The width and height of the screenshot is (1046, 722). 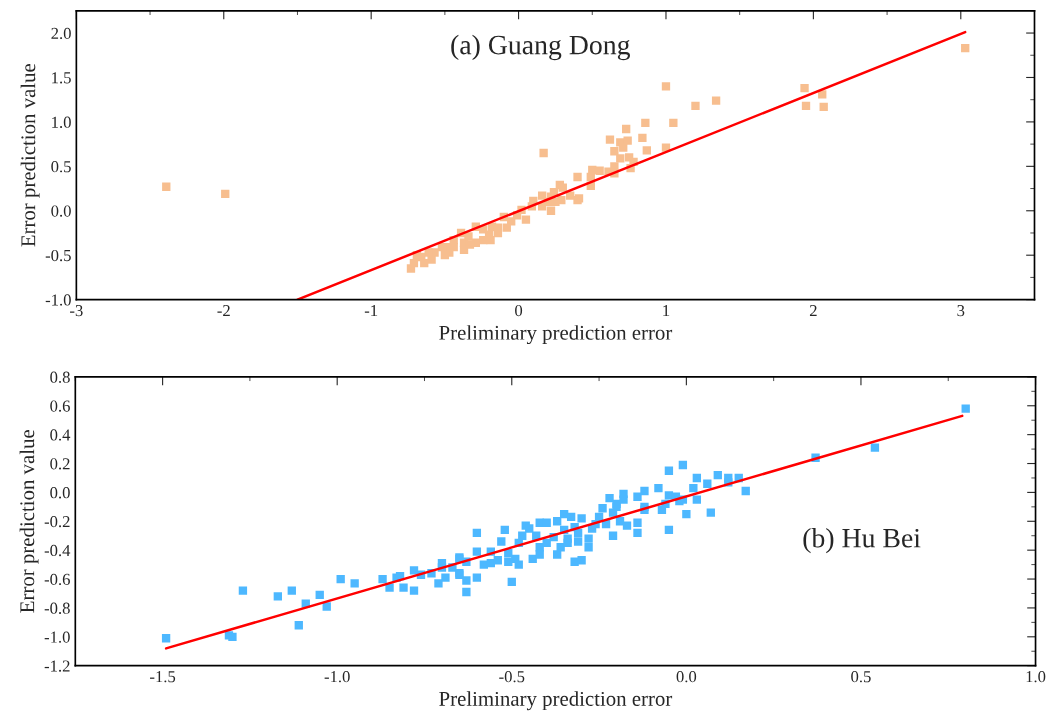 What do you see at coordinates (163, 677) in the screenshot?
I see `x-tick-label: -1.5` at bounding box center [163, 677].